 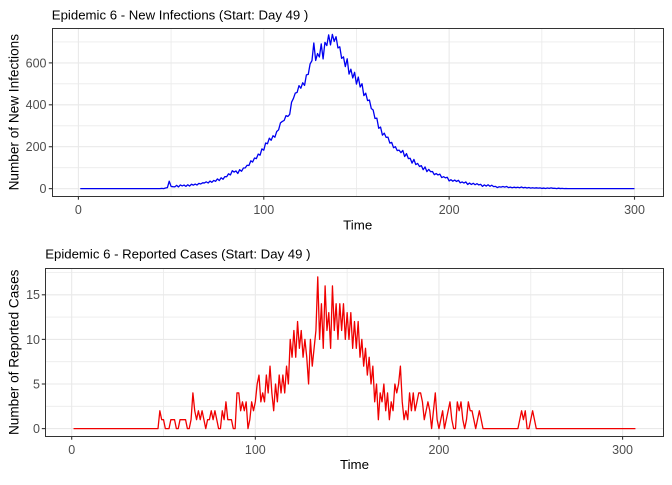 I want to click on svg-text: 10, so click(x=33, y=340).